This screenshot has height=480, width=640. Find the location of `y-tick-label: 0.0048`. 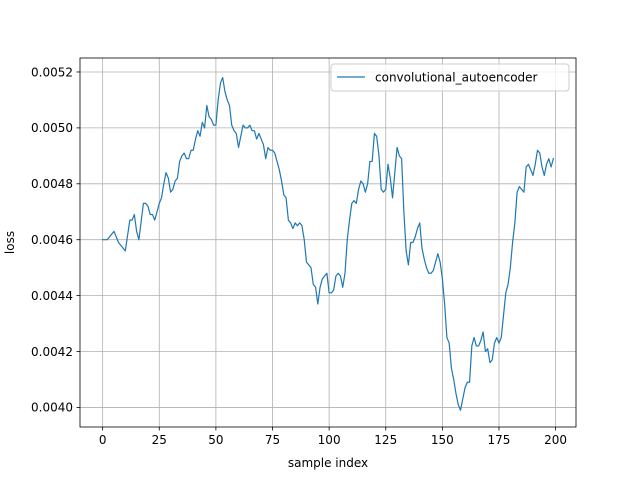

y-tick-label: 0.0048 is located at coordinates (52, 184).